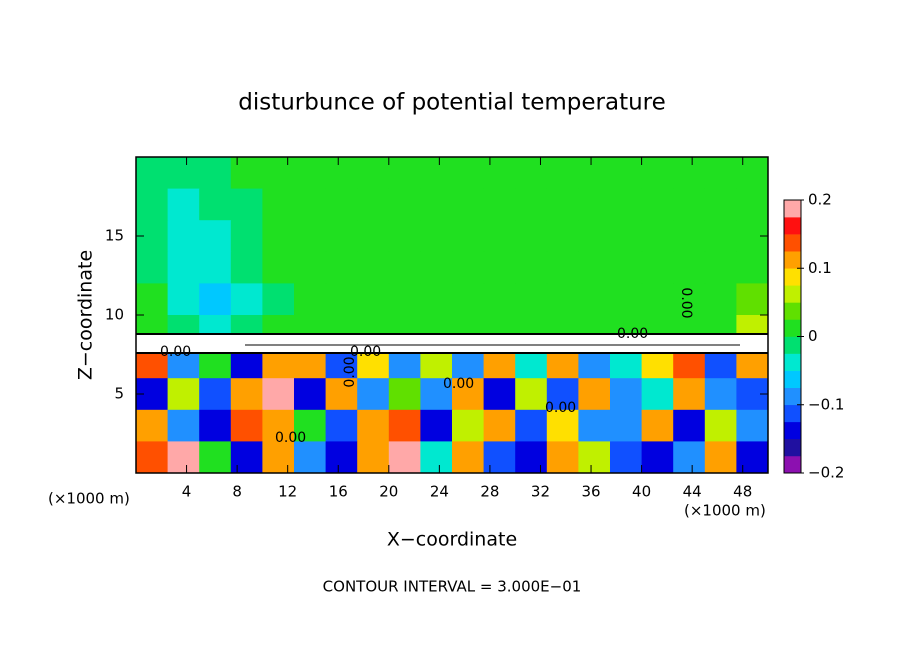  I want to click on y-tick-label: 5, so click(119, 394).